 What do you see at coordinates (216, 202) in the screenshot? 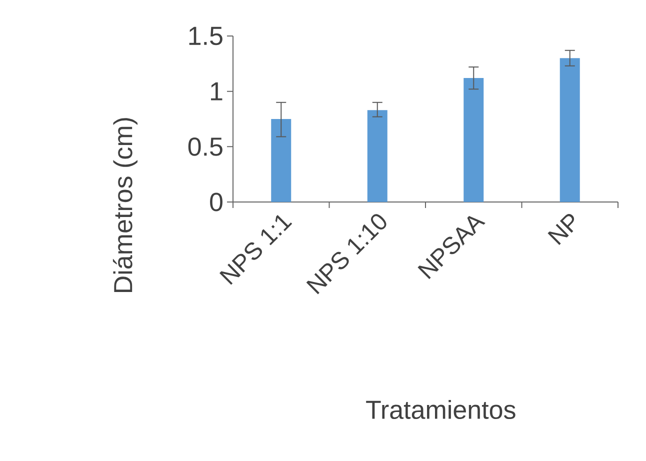
I see `y-tick-label: 0` at bounding box center [216, 202].